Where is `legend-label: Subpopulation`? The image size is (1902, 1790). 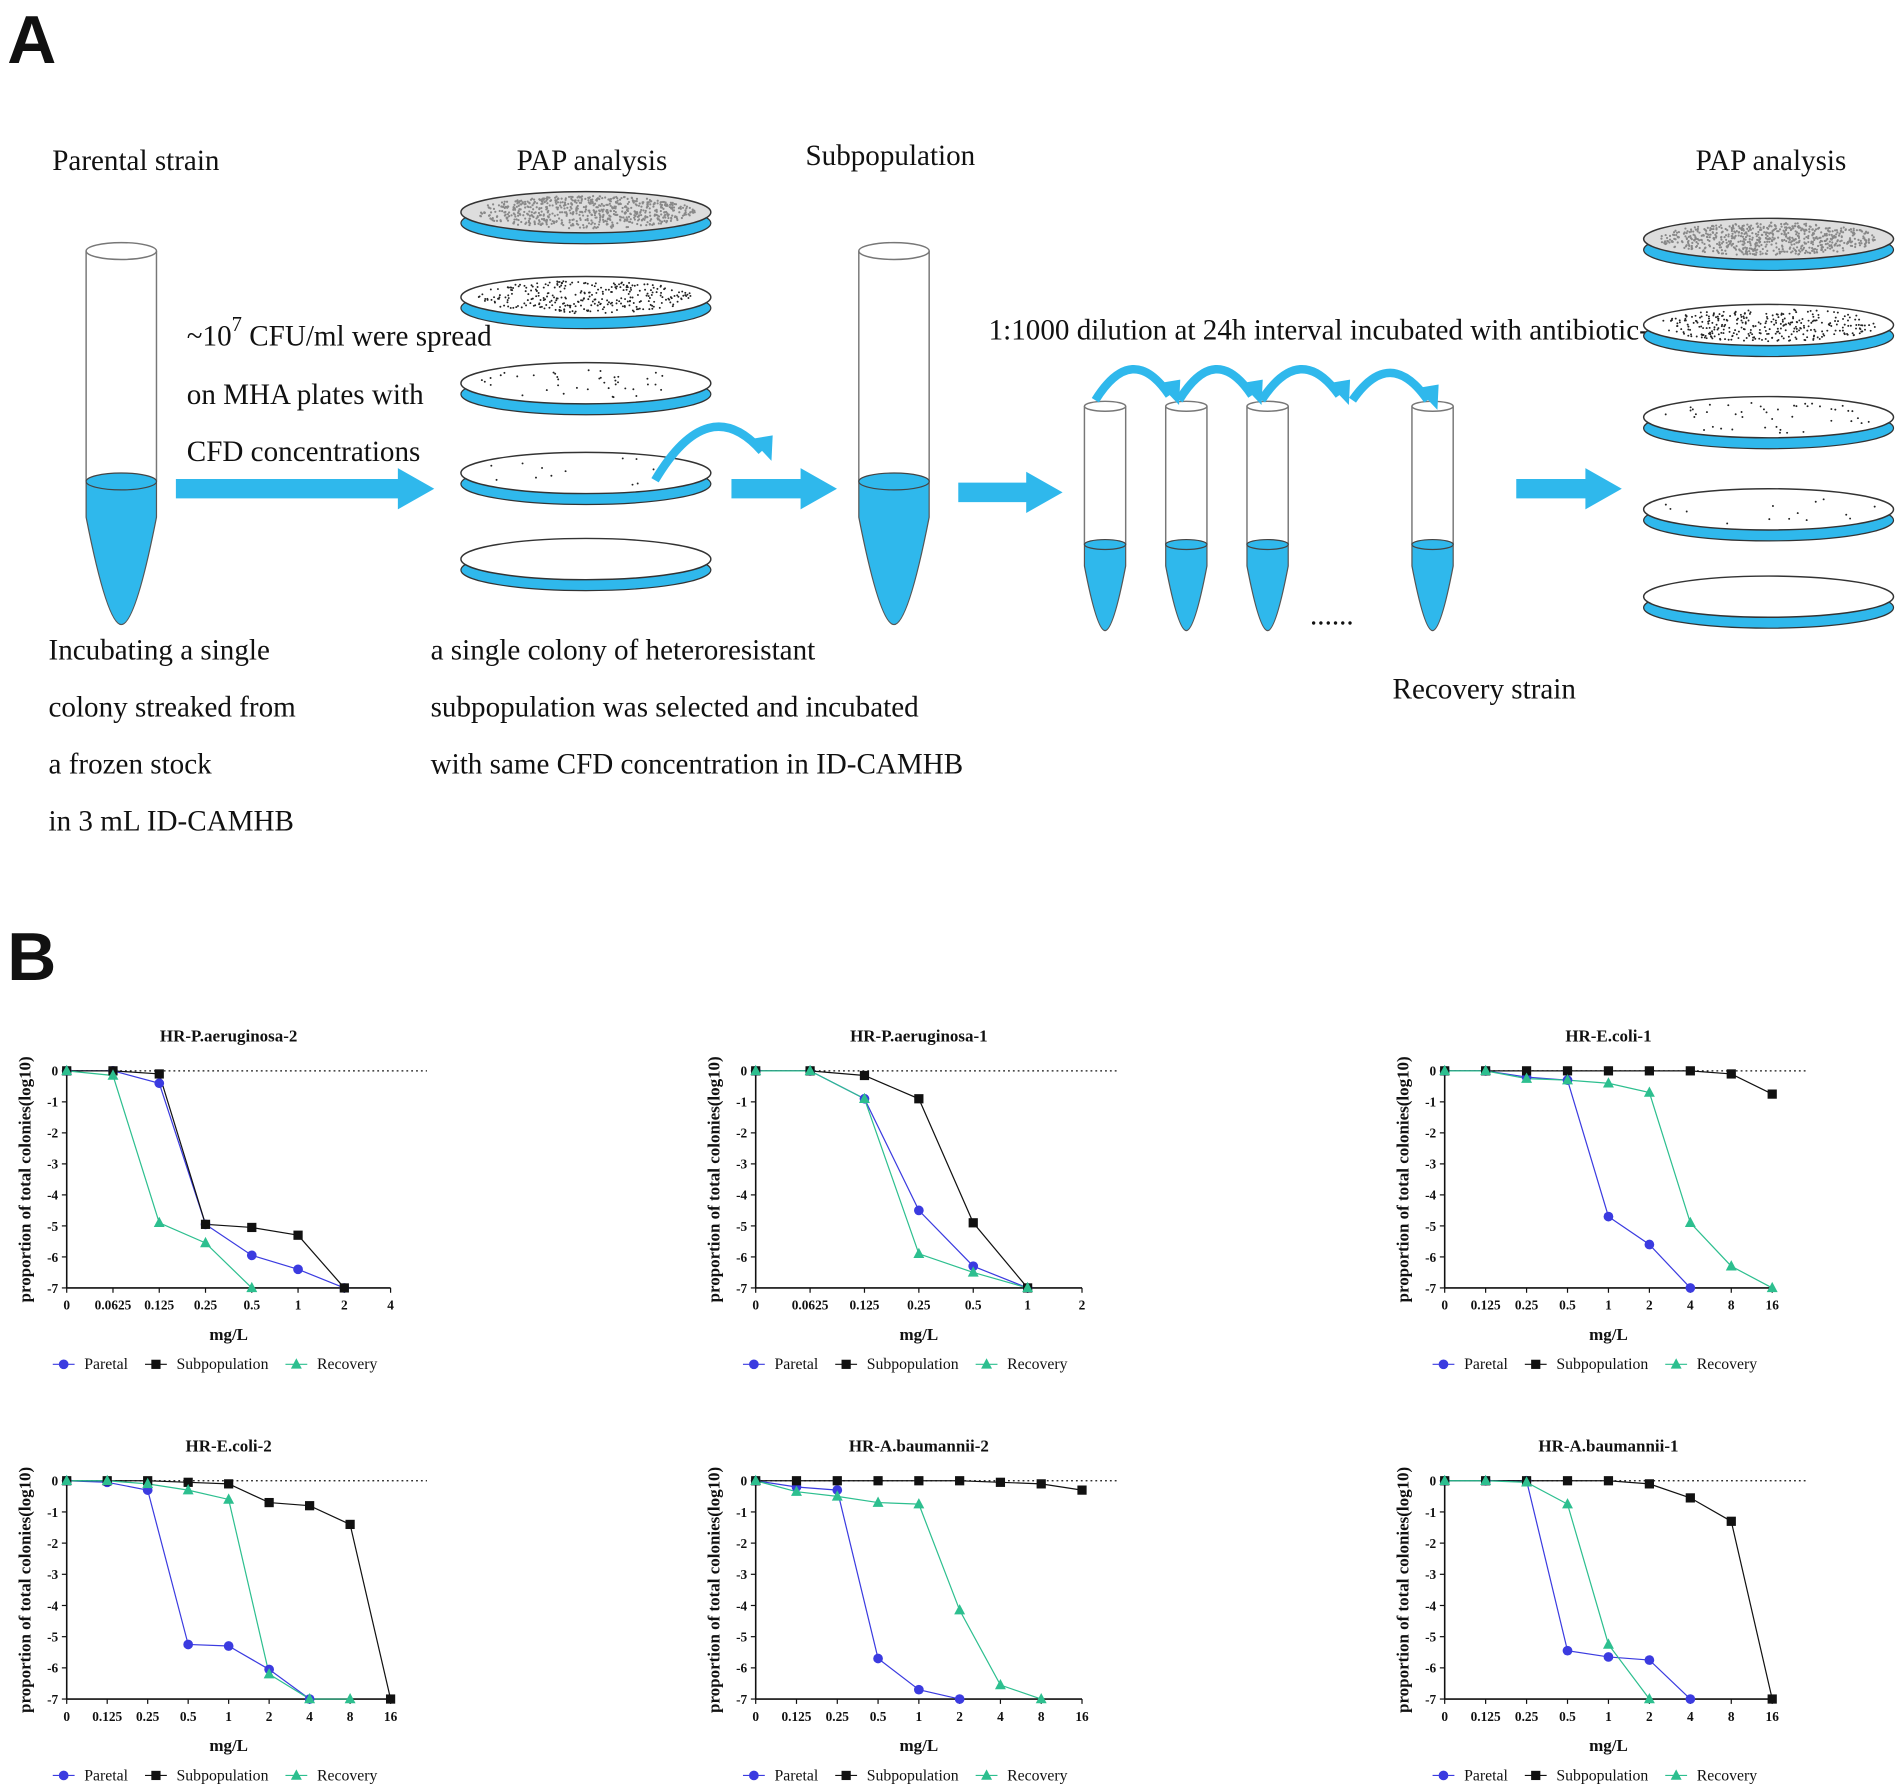 legend-label: Subpopulation is located at coordinates (1602, 1775).